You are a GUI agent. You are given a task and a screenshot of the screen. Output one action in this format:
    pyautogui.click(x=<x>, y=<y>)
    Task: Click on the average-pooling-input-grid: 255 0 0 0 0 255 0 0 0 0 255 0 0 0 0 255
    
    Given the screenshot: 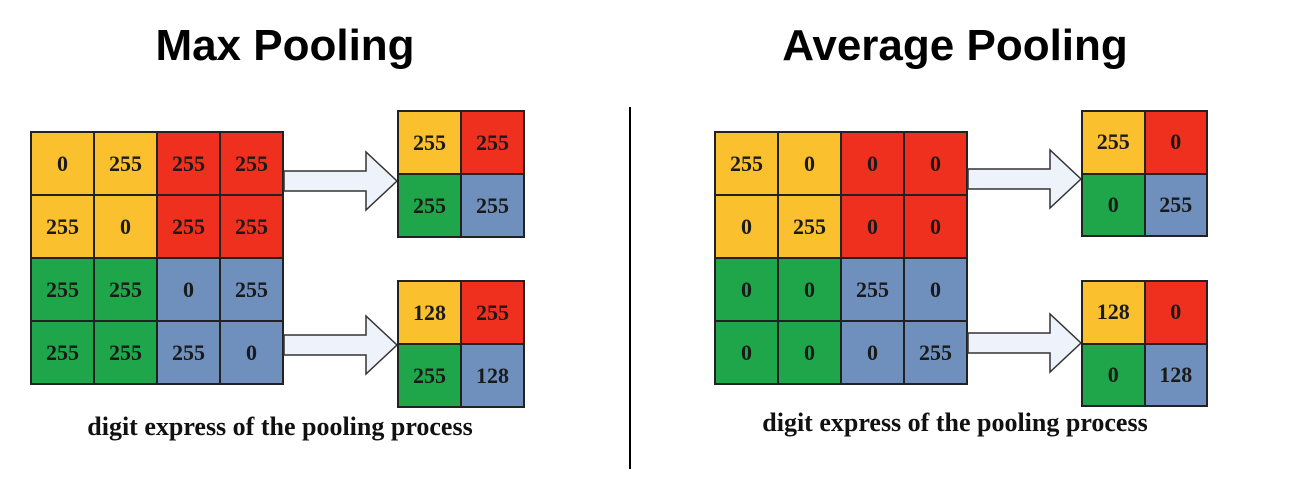 What is the action you would take?
    pyautogui.click(x=841, y=258)
    